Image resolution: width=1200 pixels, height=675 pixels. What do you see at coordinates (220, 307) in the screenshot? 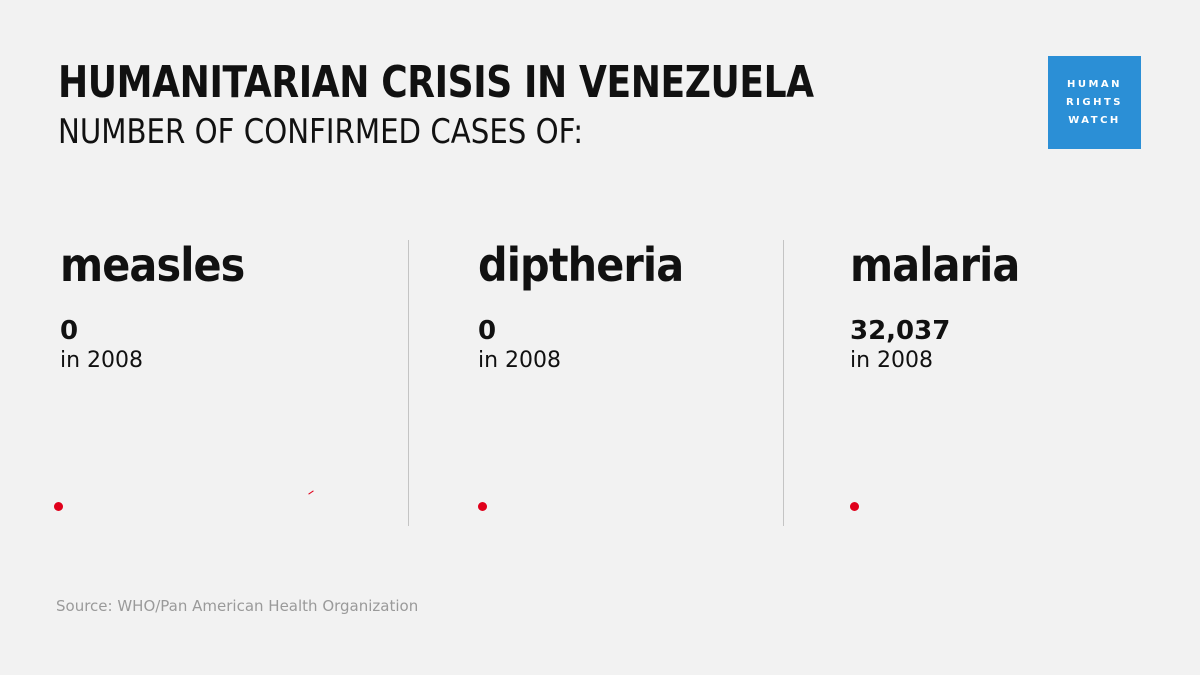
I see `stat-column-measles: measles 0 in 2008` at bounding box center [220, 307].